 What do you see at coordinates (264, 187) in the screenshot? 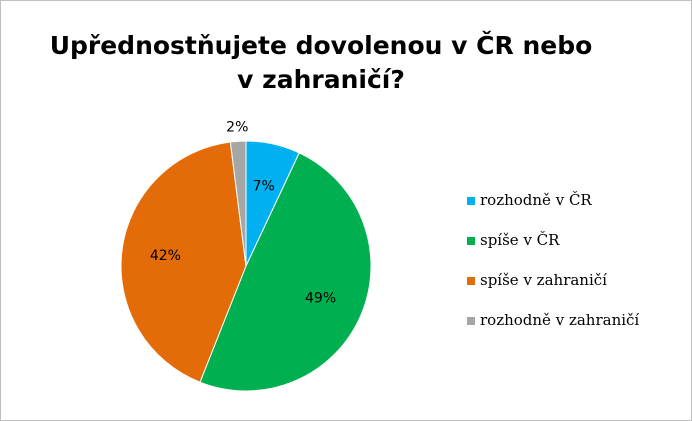
I see `data-label: 7%` at bounding box center [264, 187].